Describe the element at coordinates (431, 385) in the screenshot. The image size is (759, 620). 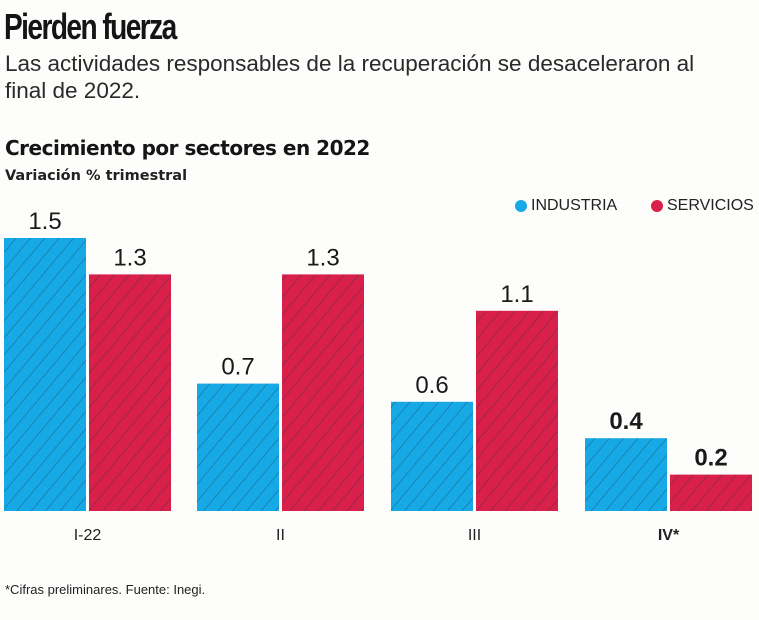
I see `data-label-industria-2: 0.6` at that location.